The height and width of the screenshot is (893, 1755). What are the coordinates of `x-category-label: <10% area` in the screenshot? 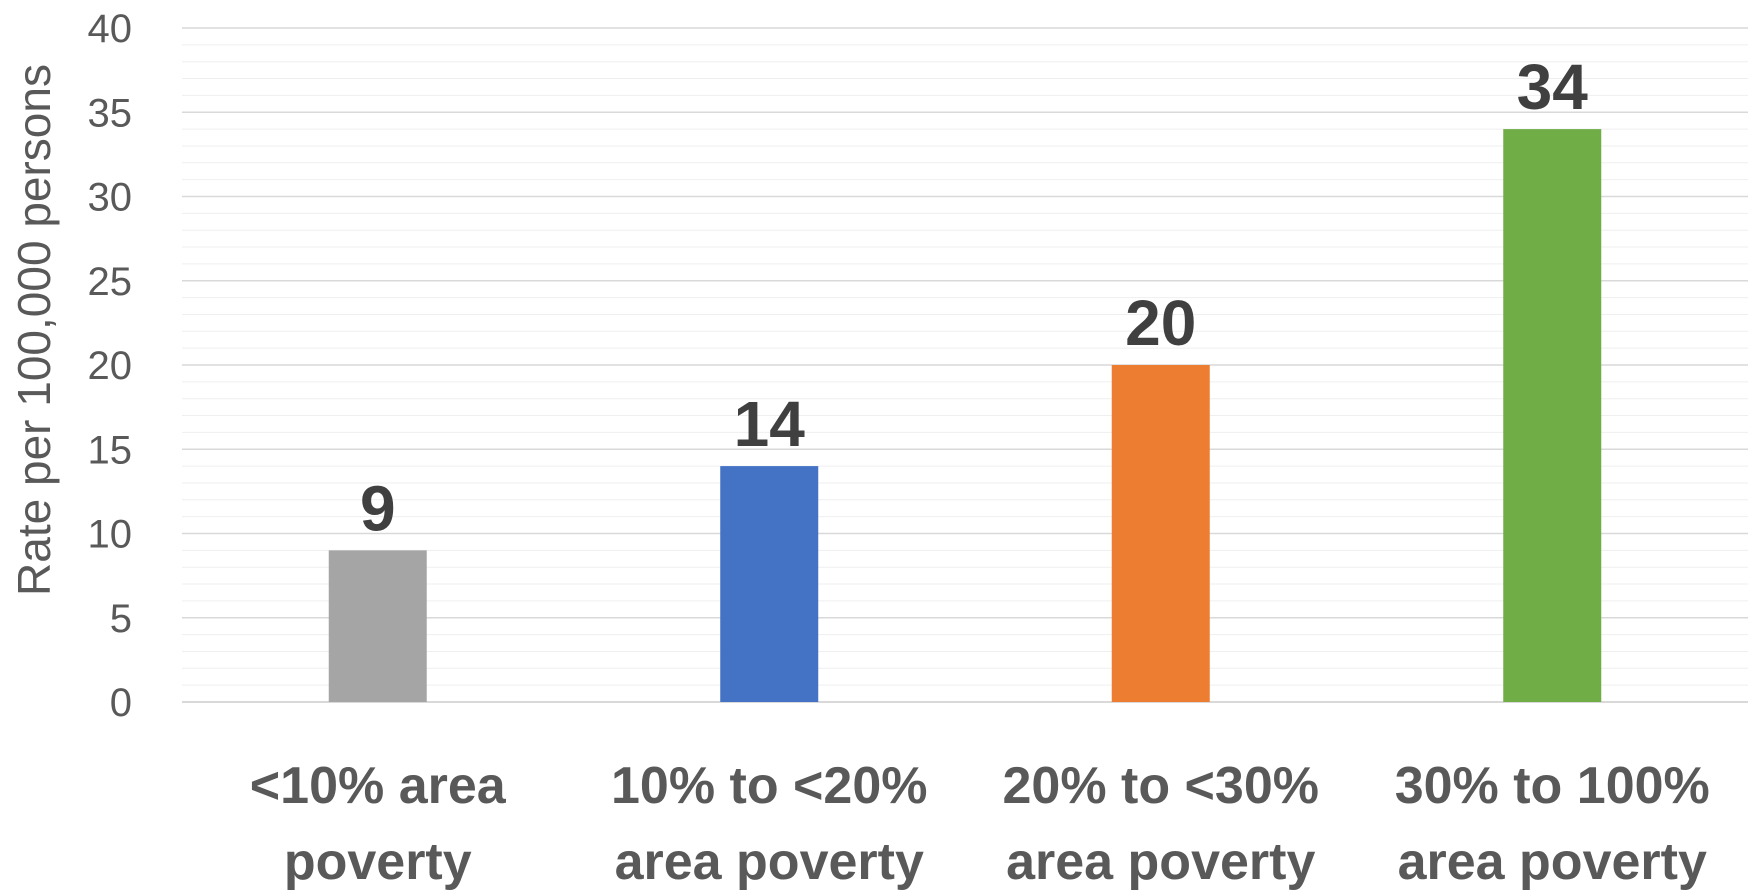 It's located at (378, 786).